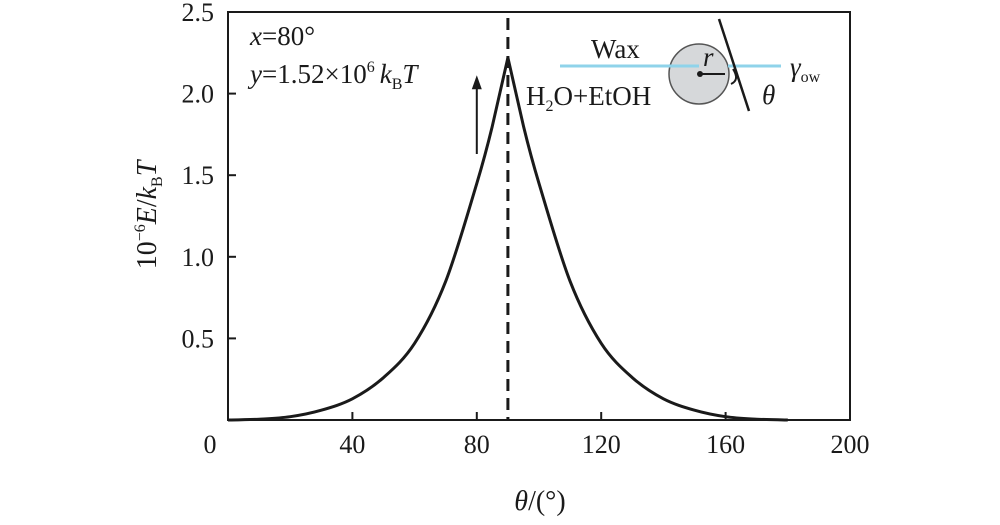  Describe the element at coordinates (811, 77) in the screenshot. I see `gamma-subscript: ow` at that location.